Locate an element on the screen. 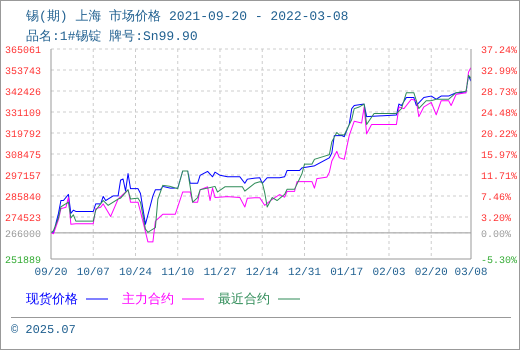 The height and width of the screenshot is (350, 520). x-tick-label: 11/27 is located at coordinates (219, 272).